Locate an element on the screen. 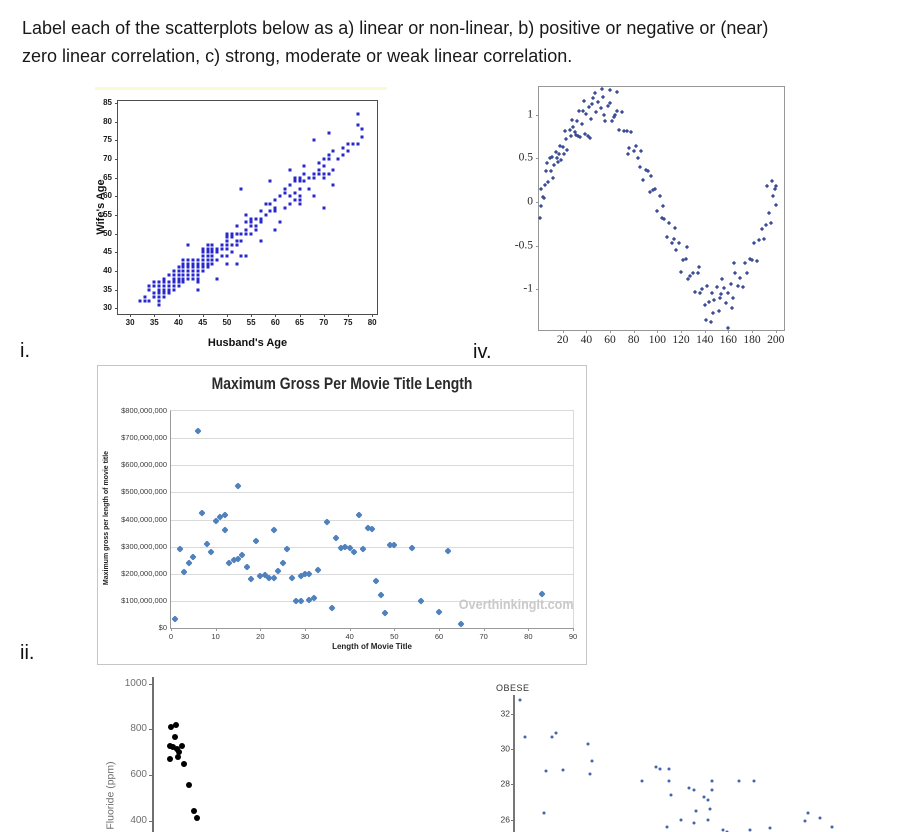  movie-chart-title: Maximum Gross Per Movie Title Length is located at coordinates (342, 383).